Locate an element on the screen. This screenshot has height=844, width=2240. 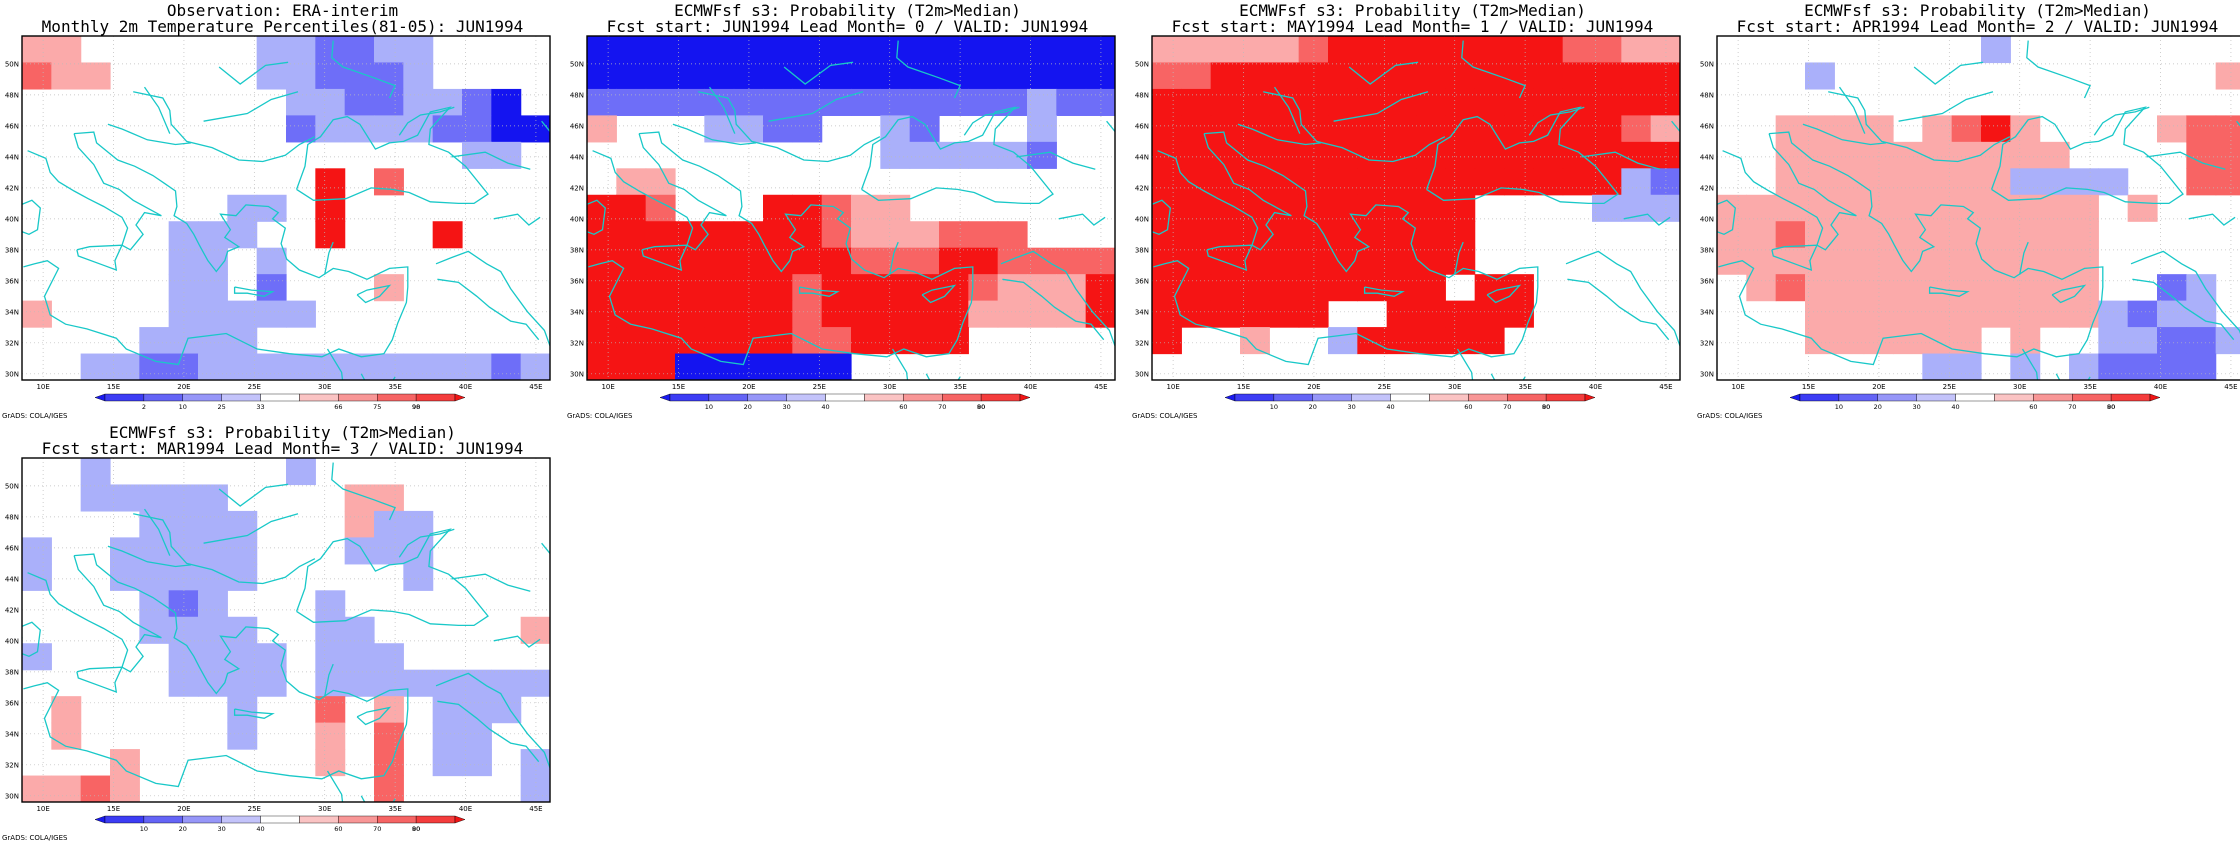
legend-tick-label: 10 is located at coordinates (1839, 407).